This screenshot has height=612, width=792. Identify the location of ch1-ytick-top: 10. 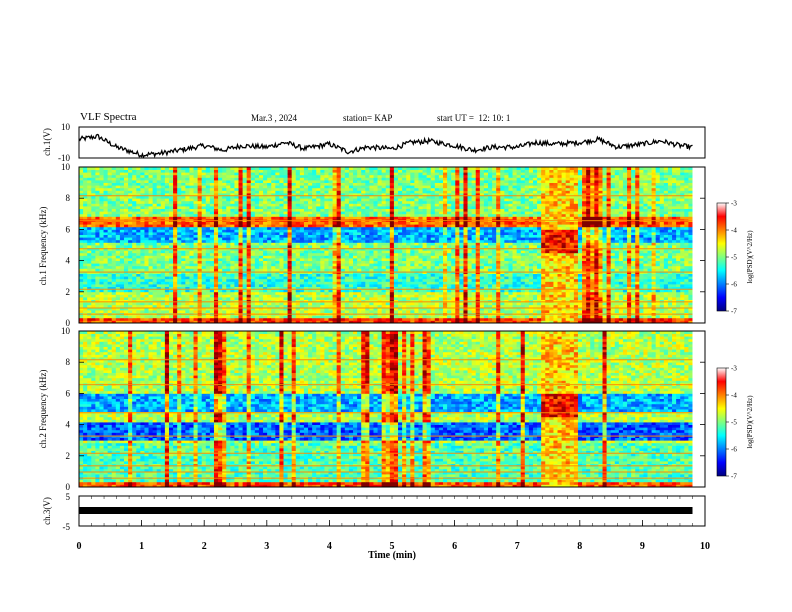
(66, 127).